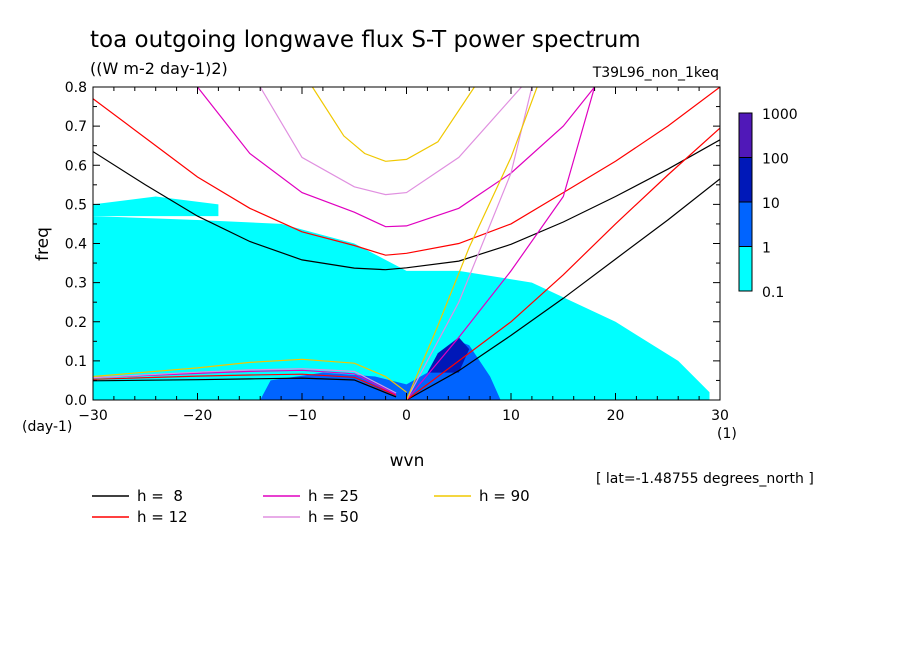 The width and height of the screenshot is (904, 654). Describe the element at coordinates (775, 160) in the screenshot. I see `colorbar-label: 100` at that location.